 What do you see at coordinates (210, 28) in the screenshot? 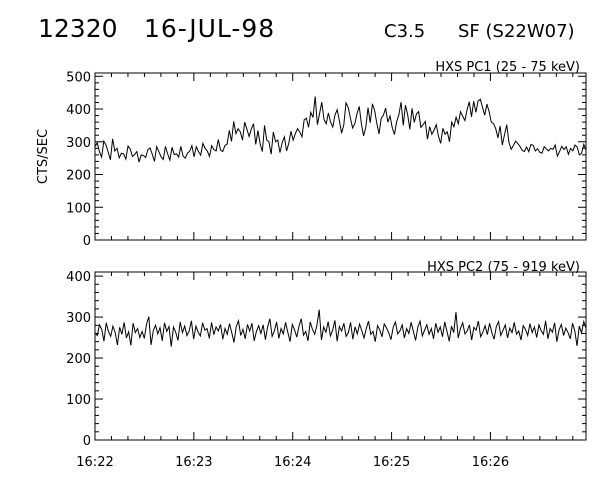
I see `event-date: 16-JUL-98` at bounding box center [210, 28].